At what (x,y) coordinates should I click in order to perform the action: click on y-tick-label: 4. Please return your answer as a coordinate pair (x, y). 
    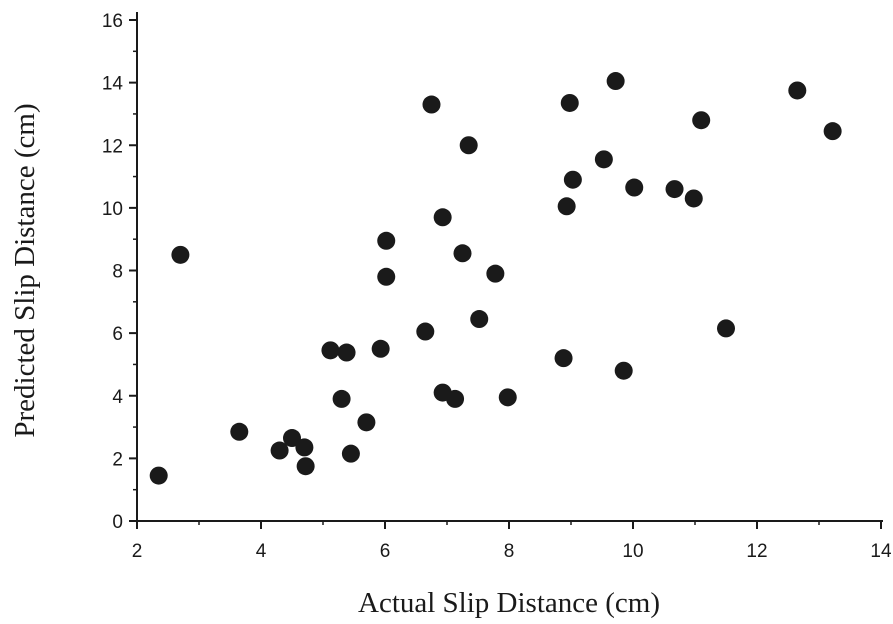
    Looking at the image, I should click on (117, 397).